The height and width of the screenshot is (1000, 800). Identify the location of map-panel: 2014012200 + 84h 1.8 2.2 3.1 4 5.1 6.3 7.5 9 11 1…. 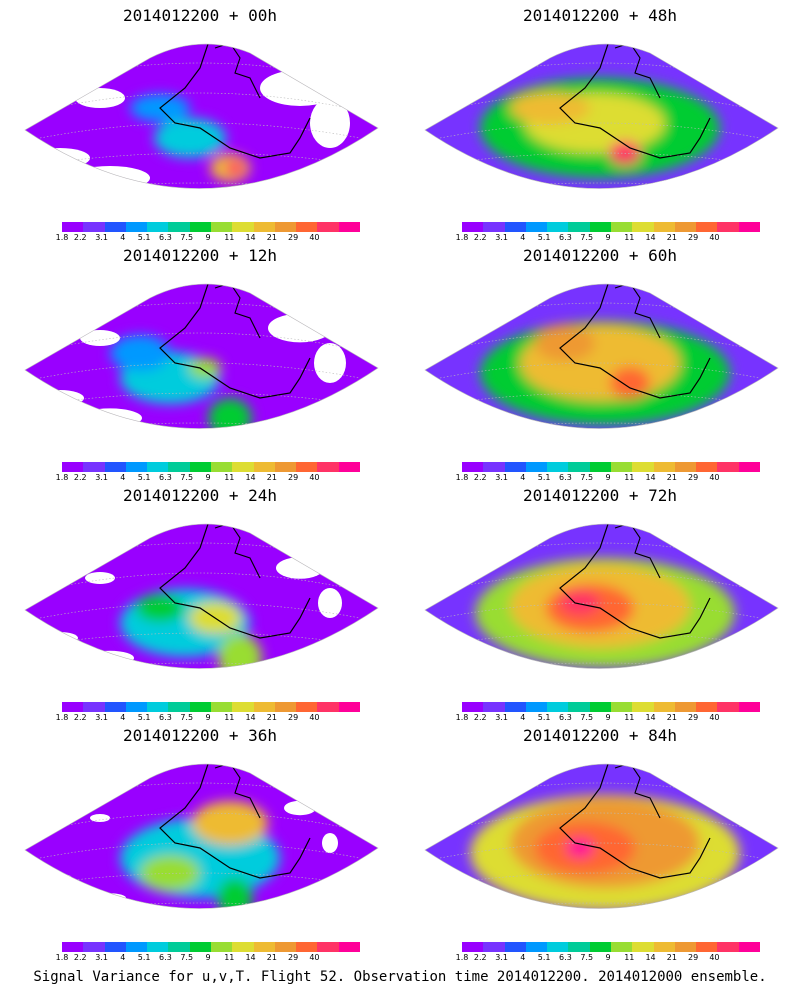
(600, 841).